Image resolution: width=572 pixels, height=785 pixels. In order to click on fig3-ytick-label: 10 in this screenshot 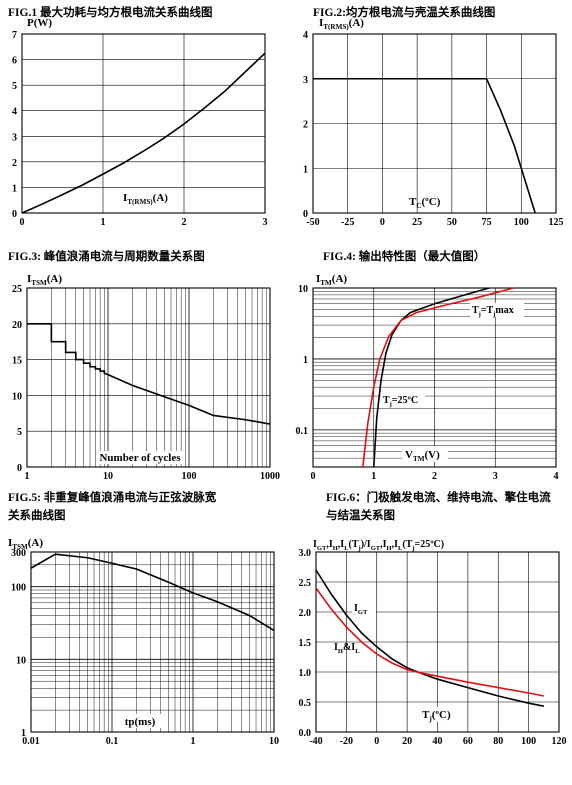, I will do `click(17, 396)`.